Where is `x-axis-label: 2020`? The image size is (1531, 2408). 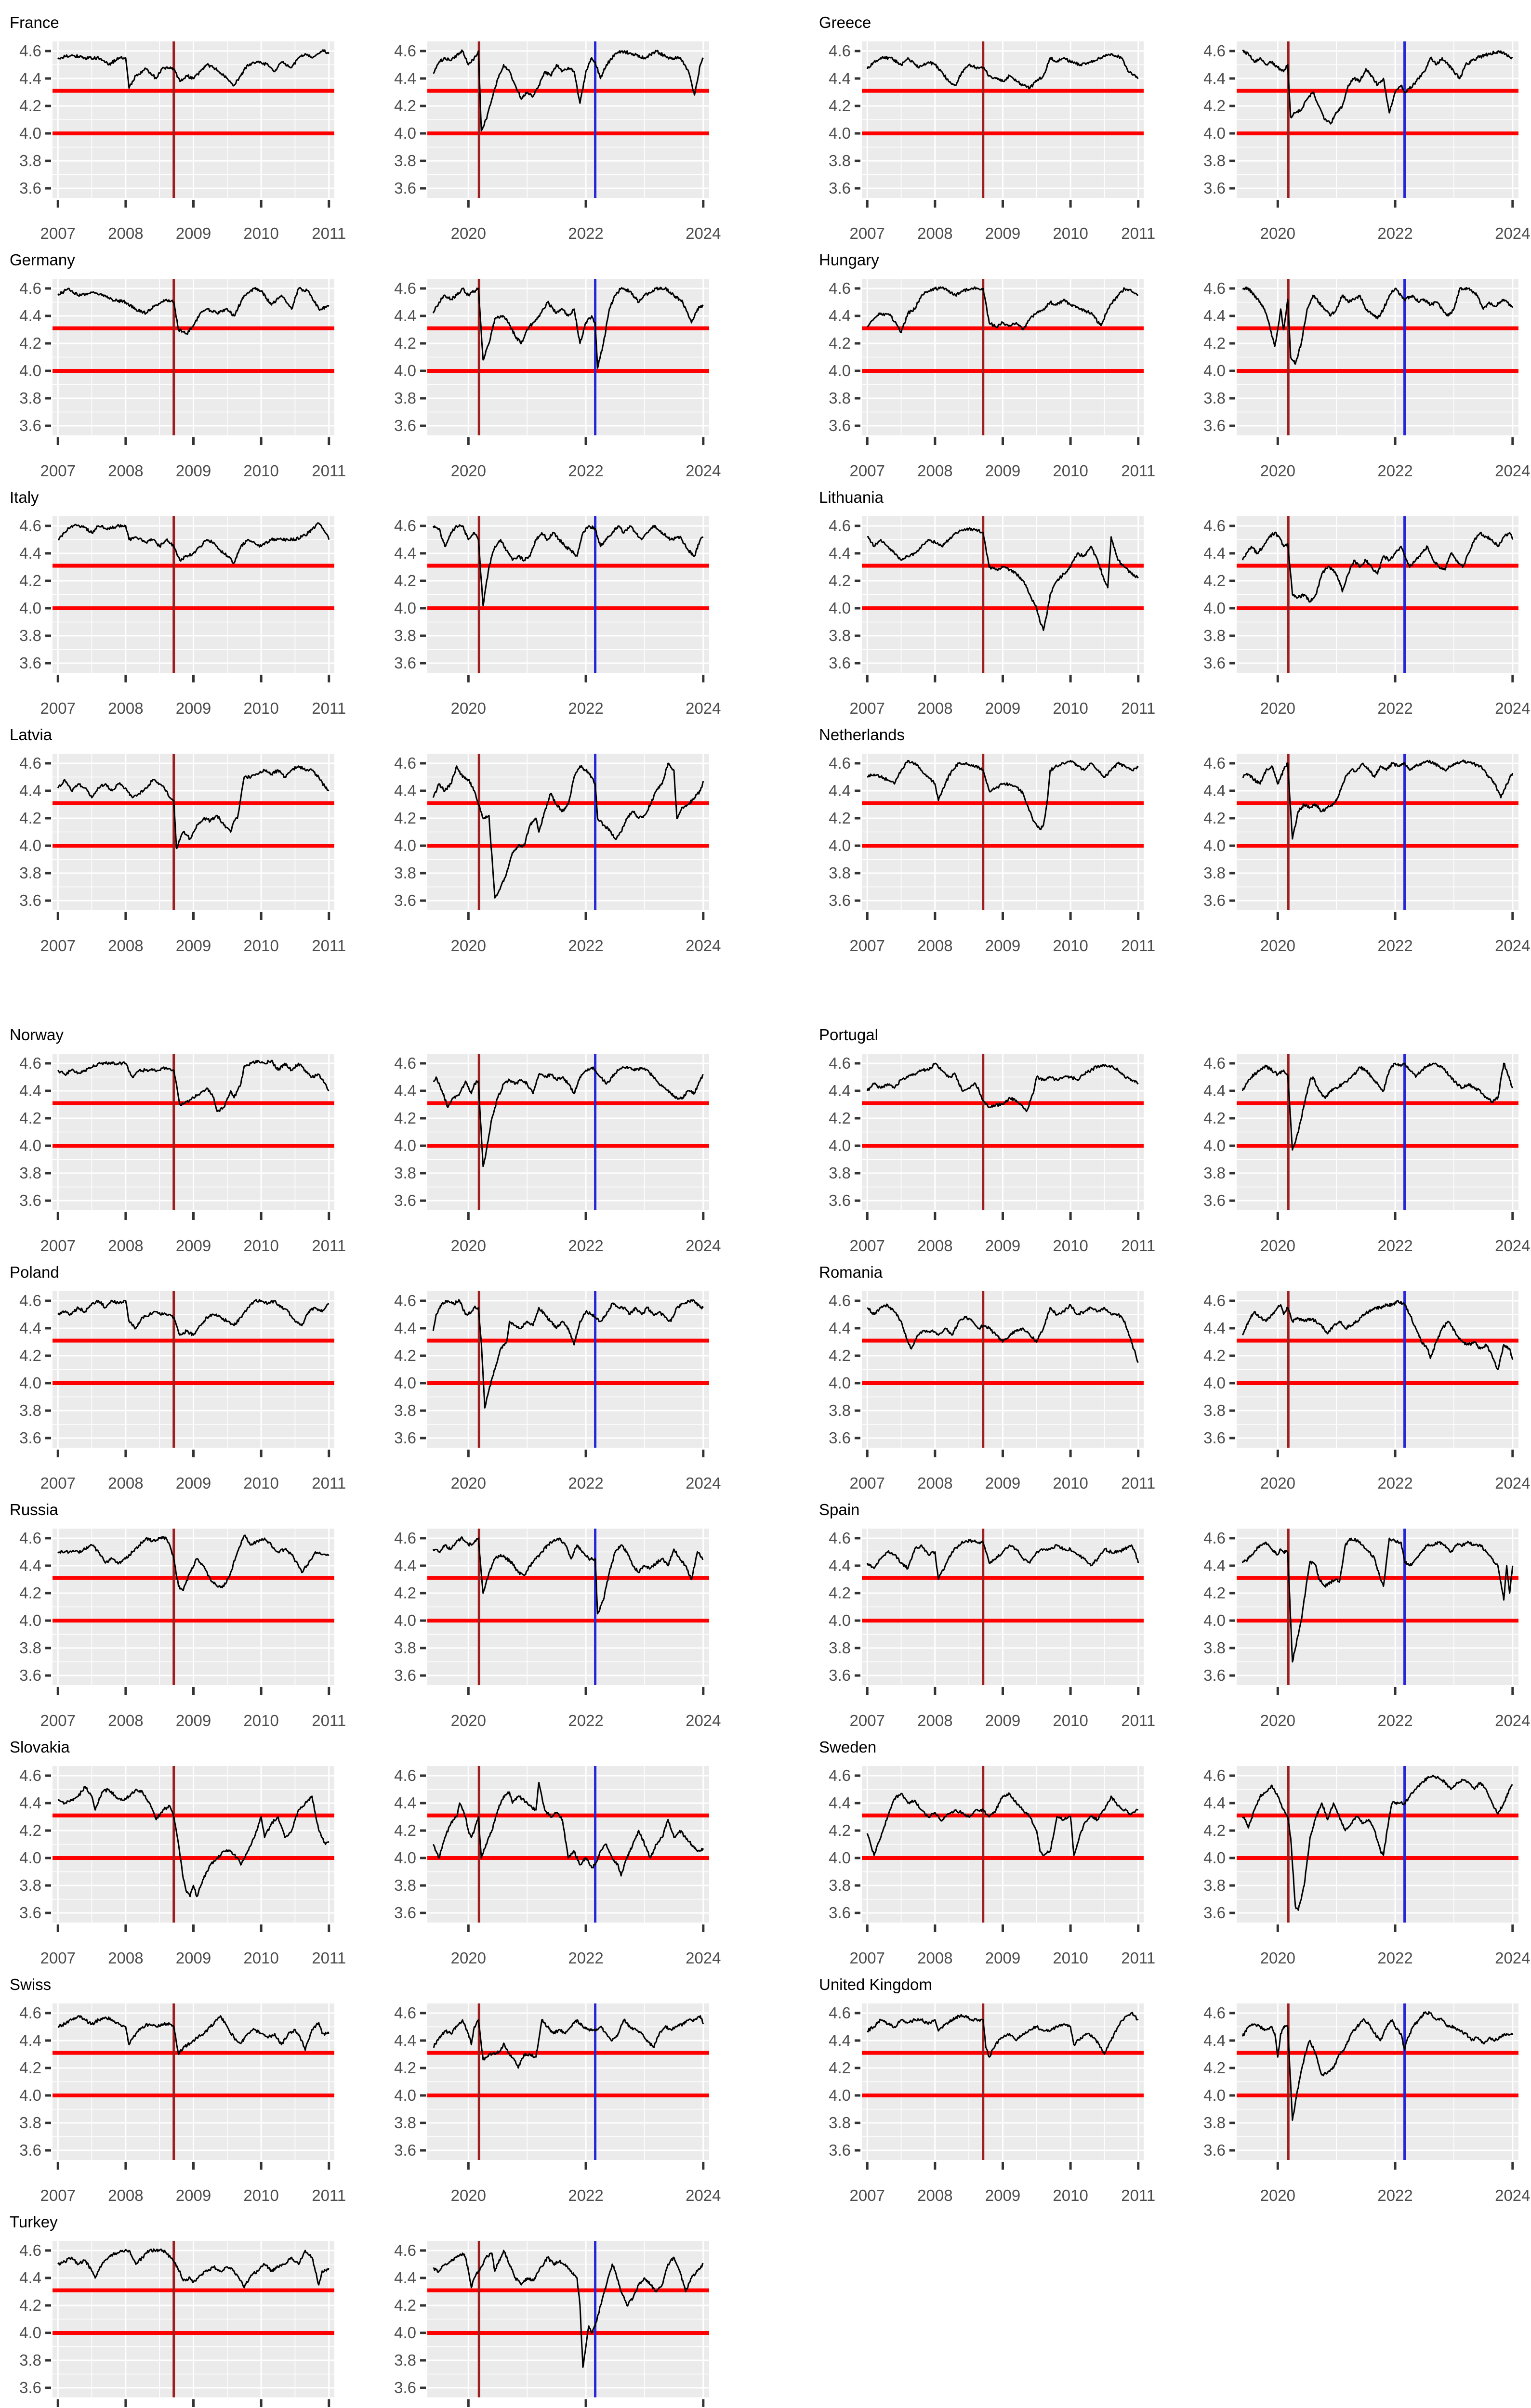 x-axis-label: 2020 is located at coordinates (1277, 1483).